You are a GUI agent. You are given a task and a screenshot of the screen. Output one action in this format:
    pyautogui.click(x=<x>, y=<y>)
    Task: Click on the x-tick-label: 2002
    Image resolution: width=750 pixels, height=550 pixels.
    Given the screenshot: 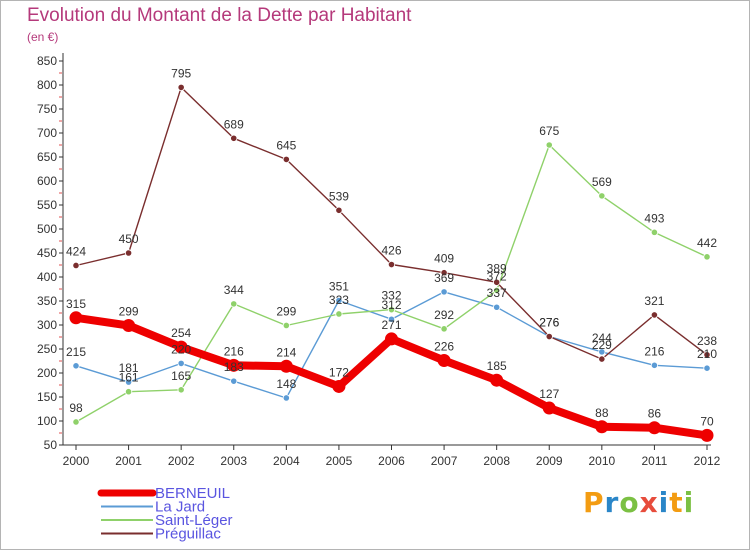 What is the action you would take?
    pyautogui.click(x=181, y=461)
    